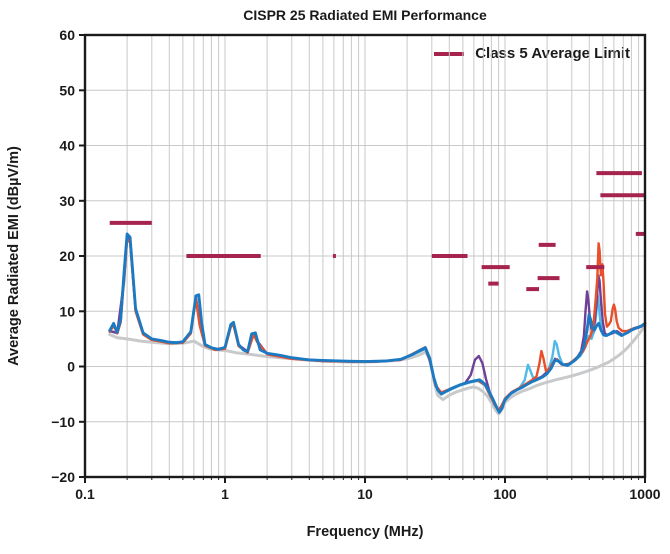  What do you see at coordinates (67, 146) in the screenshot?
I see `y-tick-label: 40` at bounding box center [67, 146].